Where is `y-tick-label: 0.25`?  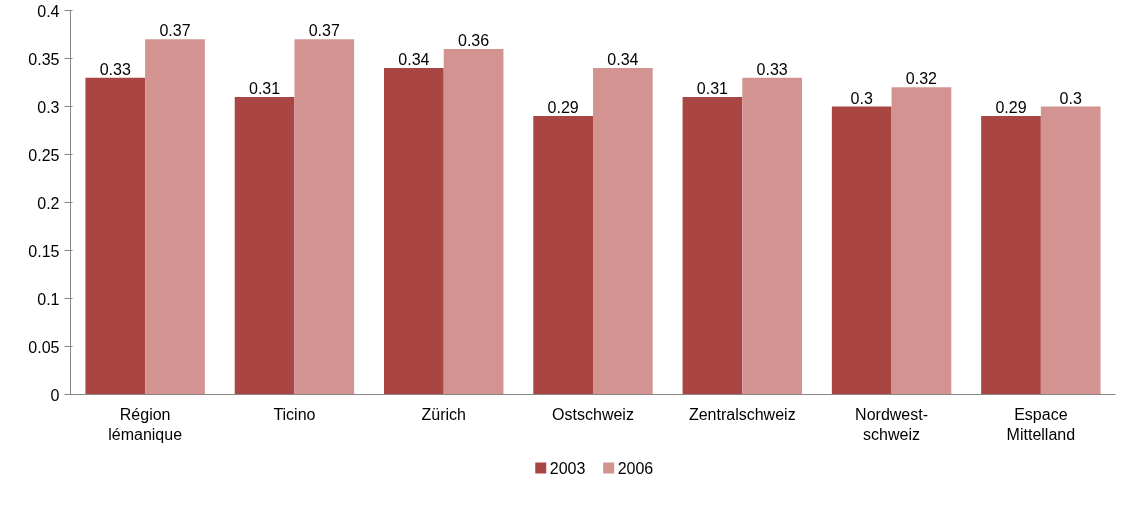
y-tick-label: 0.25 is located at coordinates (44, 155).